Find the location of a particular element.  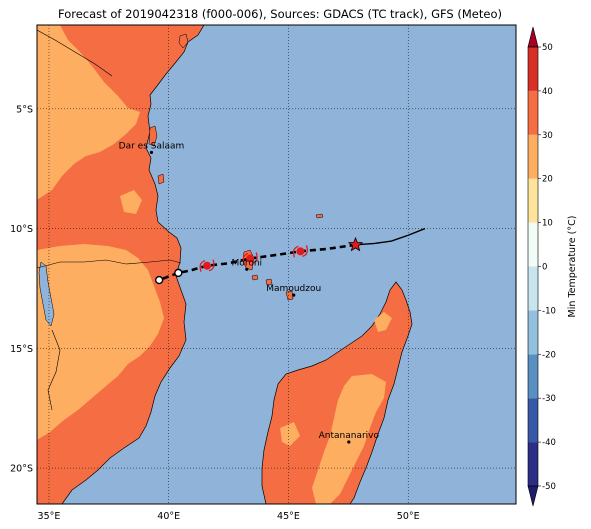

city-marker: Dar es Salaam is located at coordinates (152, 148).